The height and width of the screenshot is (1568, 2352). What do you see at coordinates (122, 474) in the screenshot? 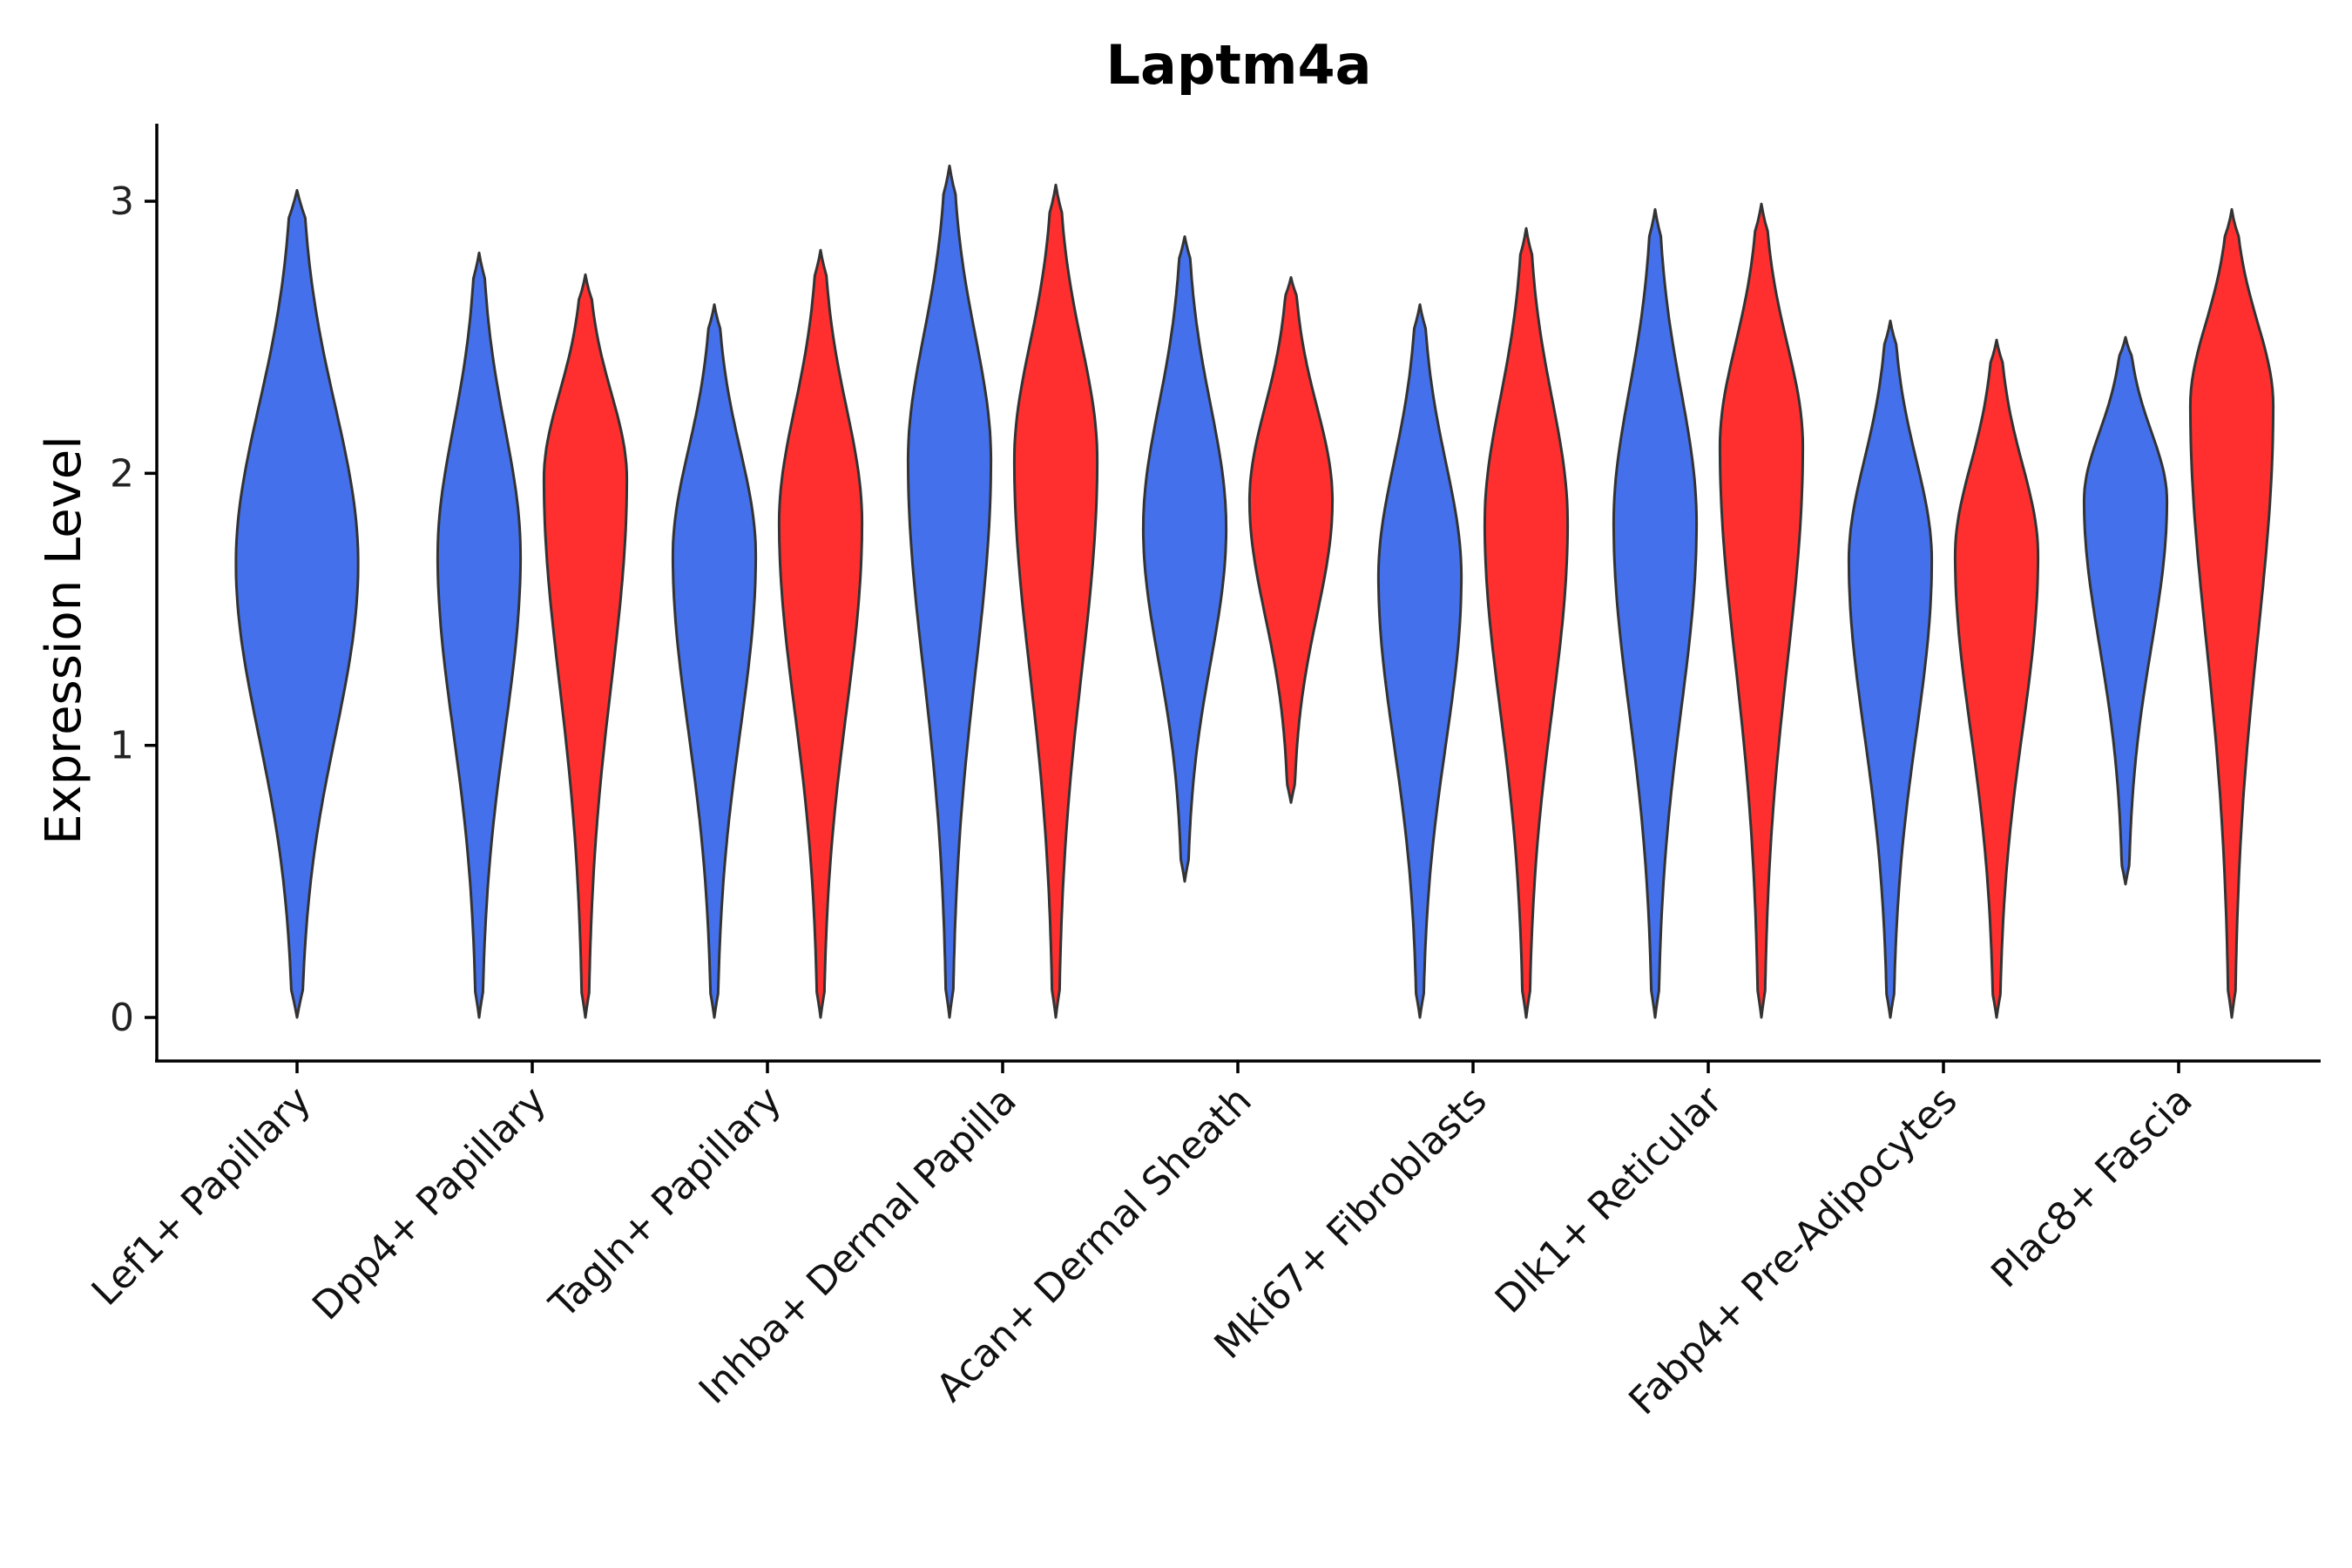
I see `y-tick-label: 2` at bounding box center [122, 474].